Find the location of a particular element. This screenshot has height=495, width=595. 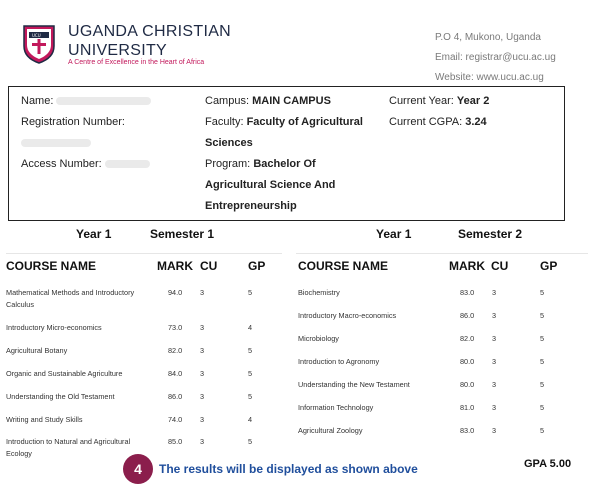

university-name: UGANDA CHRISTIAN UNIVERSITY is located at coordinates (149, 41).